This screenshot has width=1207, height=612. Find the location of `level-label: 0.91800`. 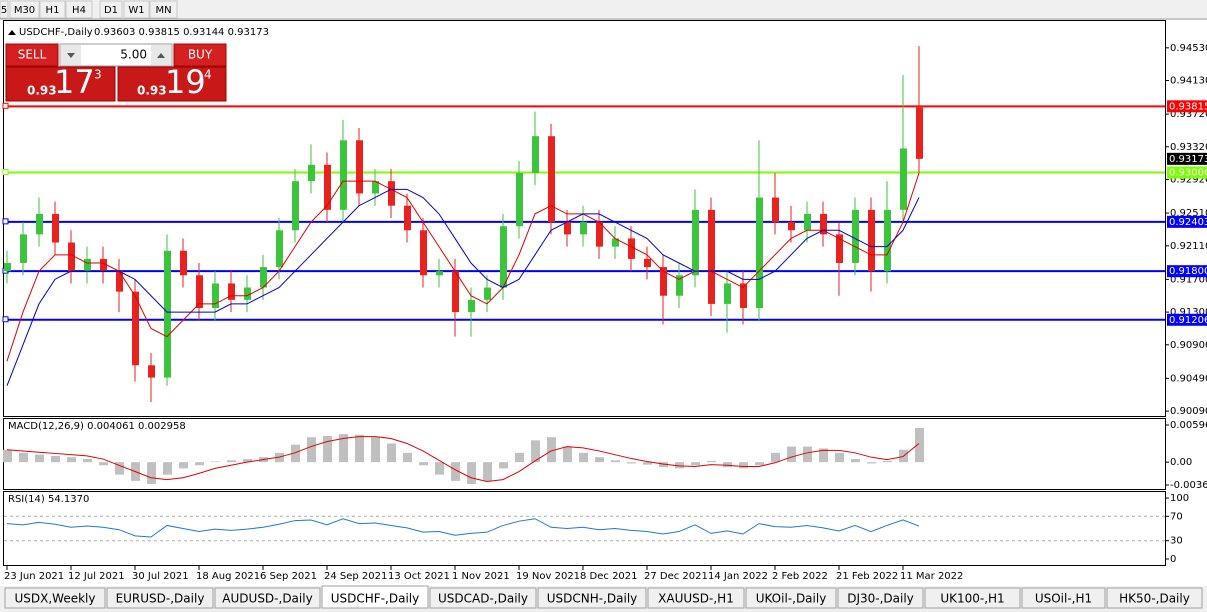

level-label: 0.91800 is located at coordinates (1188, 271).